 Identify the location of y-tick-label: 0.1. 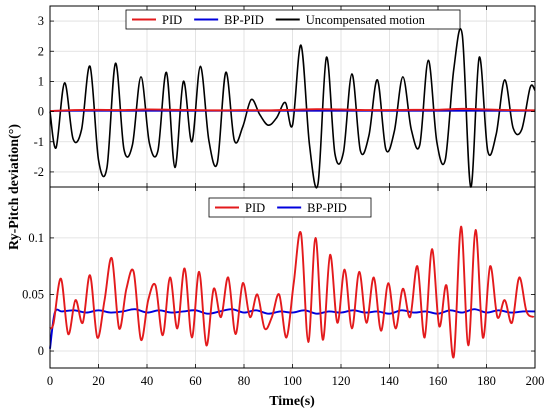
(36, 238).